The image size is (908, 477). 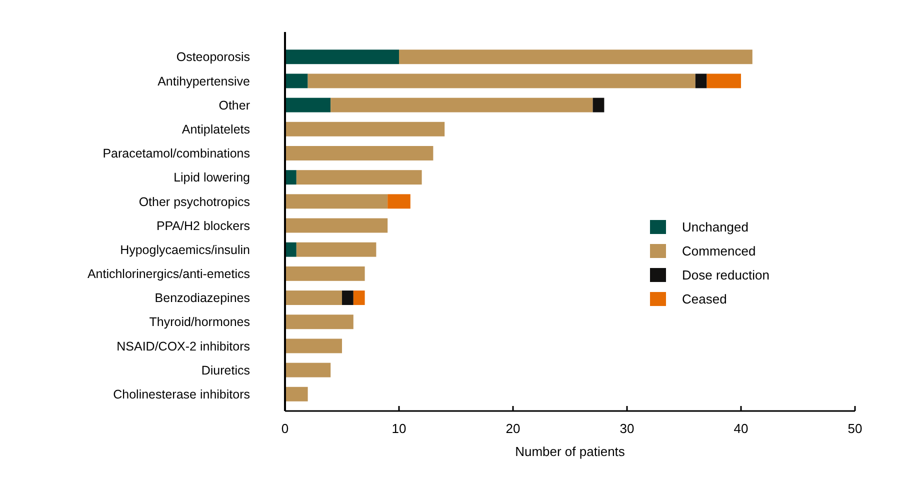 What do you see at coordinates (199, 322) in the screenshot?
I see `y-tick-label: Thyroid/hormones` at bounding box center [199, 322].